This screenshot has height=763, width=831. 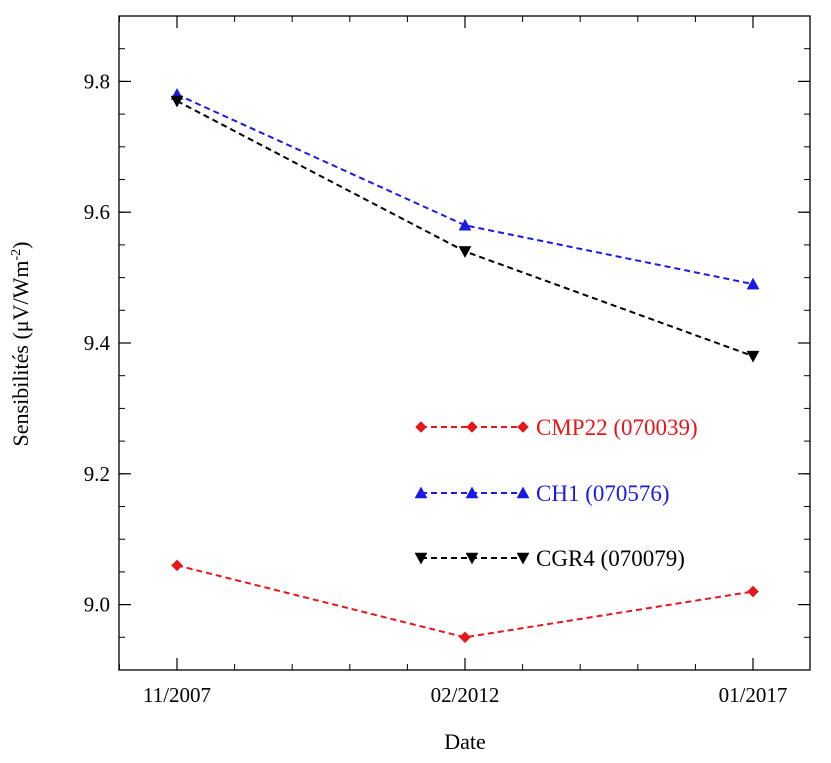 What do you see at coordinates (97, 212) in the screenshot?
I see `y-tick-label: 9.6` at bounding box center [97, 212].